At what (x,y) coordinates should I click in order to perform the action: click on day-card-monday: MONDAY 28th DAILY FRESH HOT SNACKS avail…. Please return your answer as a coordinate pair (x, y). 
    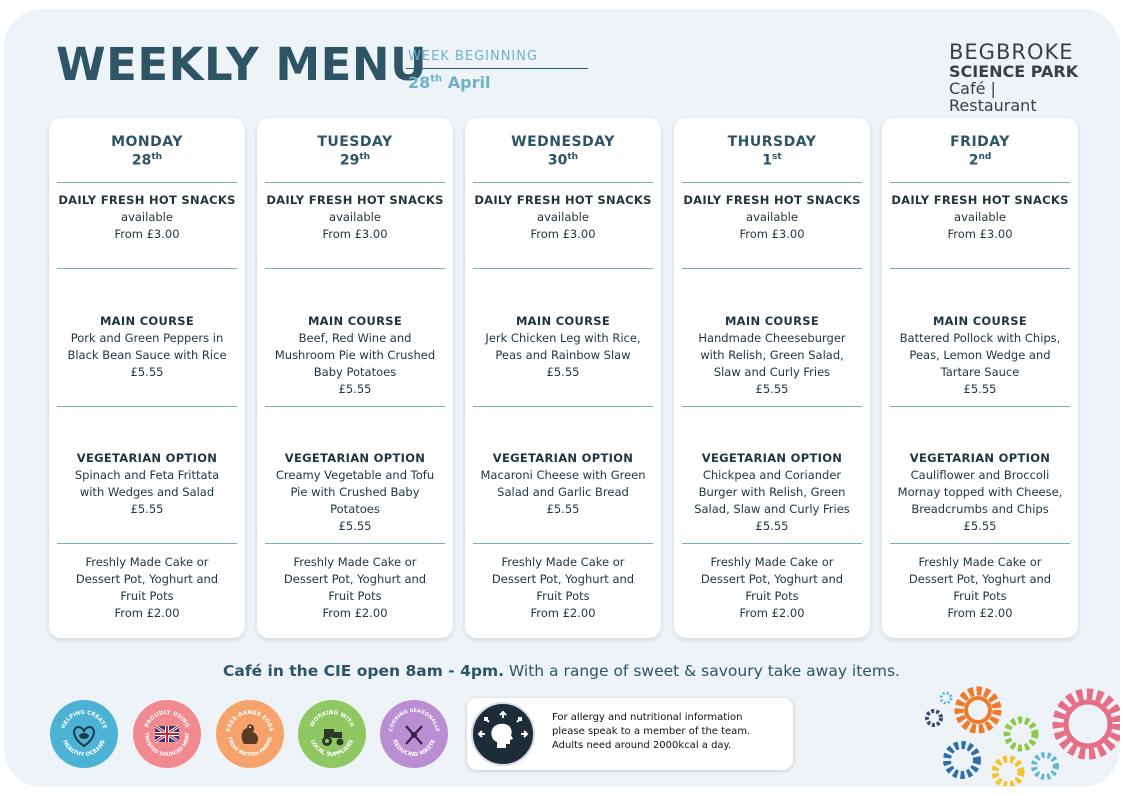
    Looking at the image, I should click on (147, 378).